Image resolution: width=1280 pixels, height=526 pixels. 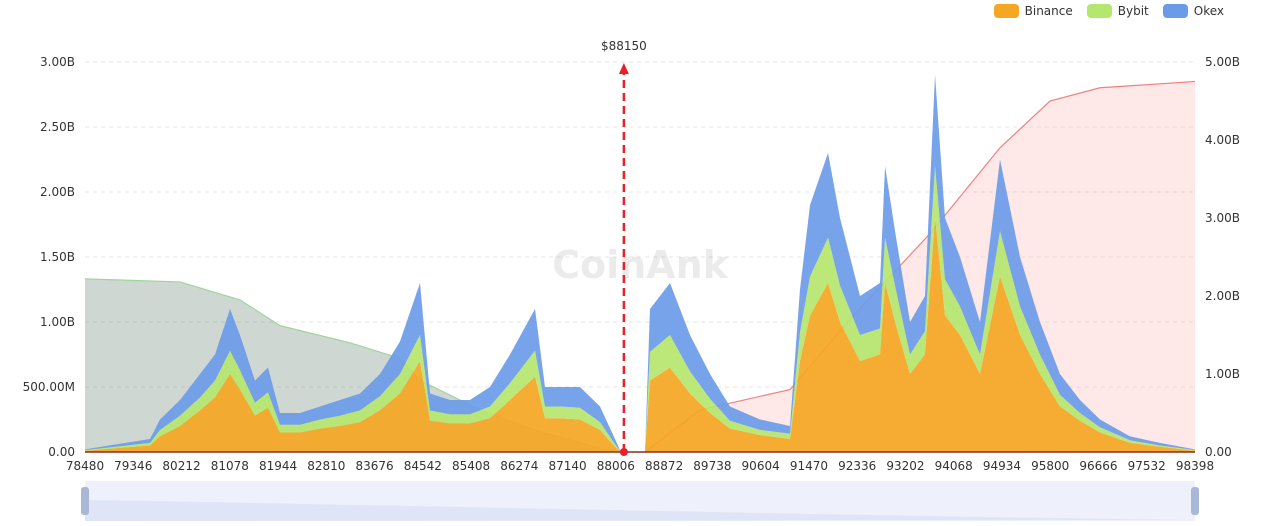 I want to click on current-price-label: $88150, so click(x=624, y=46).